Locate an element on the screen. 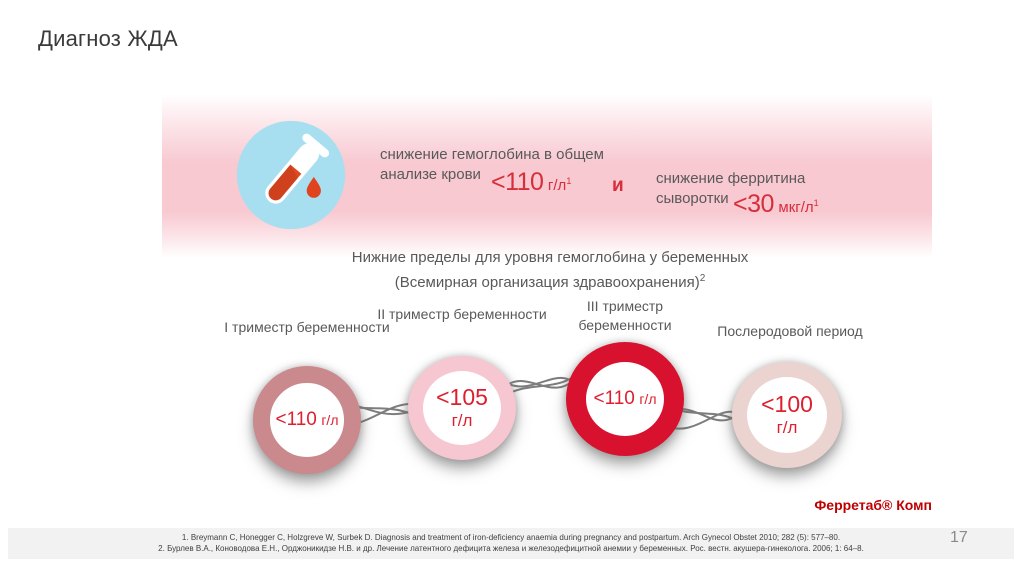  threshold-circle-trimester-3: <110 г/л is located at coordinates (625, 399).